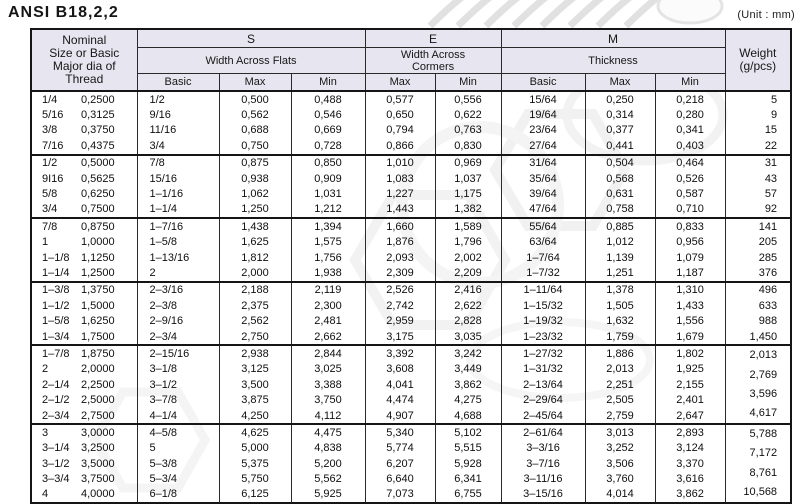 Image resolution: width=800 pixels, height=504 pixels. What do you see at coordinates (468, 146) in the screenshot?
I see `cell-e-min: 0,830` at bounding box center [468, 146].